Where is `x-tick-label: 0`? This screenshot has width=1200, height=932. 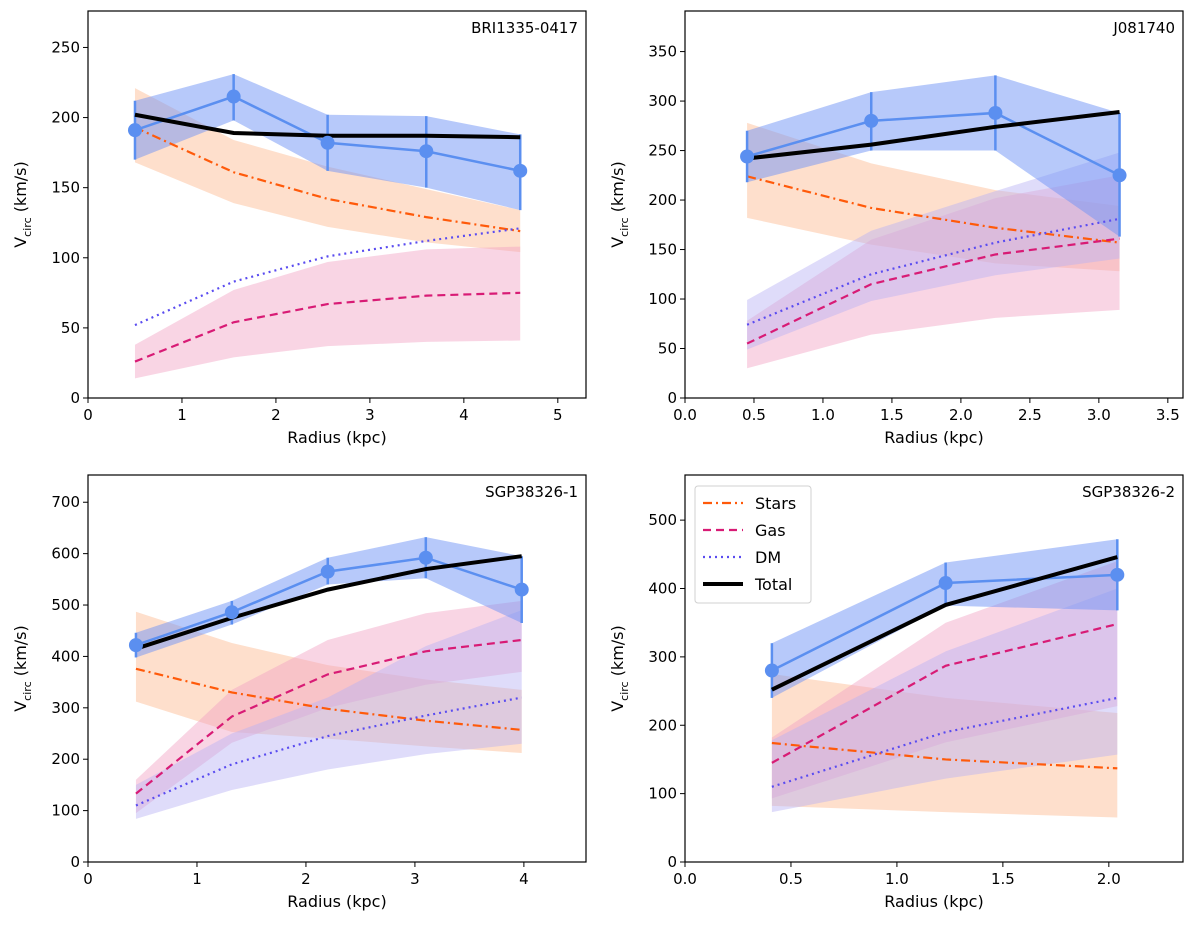
x-tick-label: 0 is located at coordinates (88, 415).